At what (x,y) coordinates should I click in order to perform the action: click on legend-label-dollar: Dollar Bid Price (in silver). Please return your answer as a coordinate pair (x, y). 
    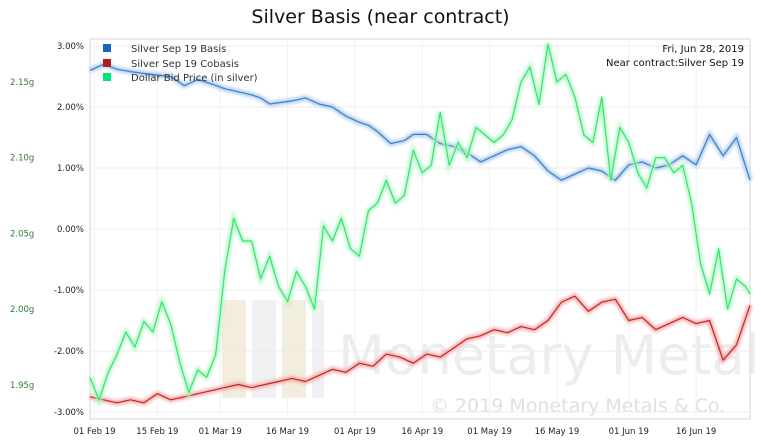
    Looking at the image, I should click on (194, 78).